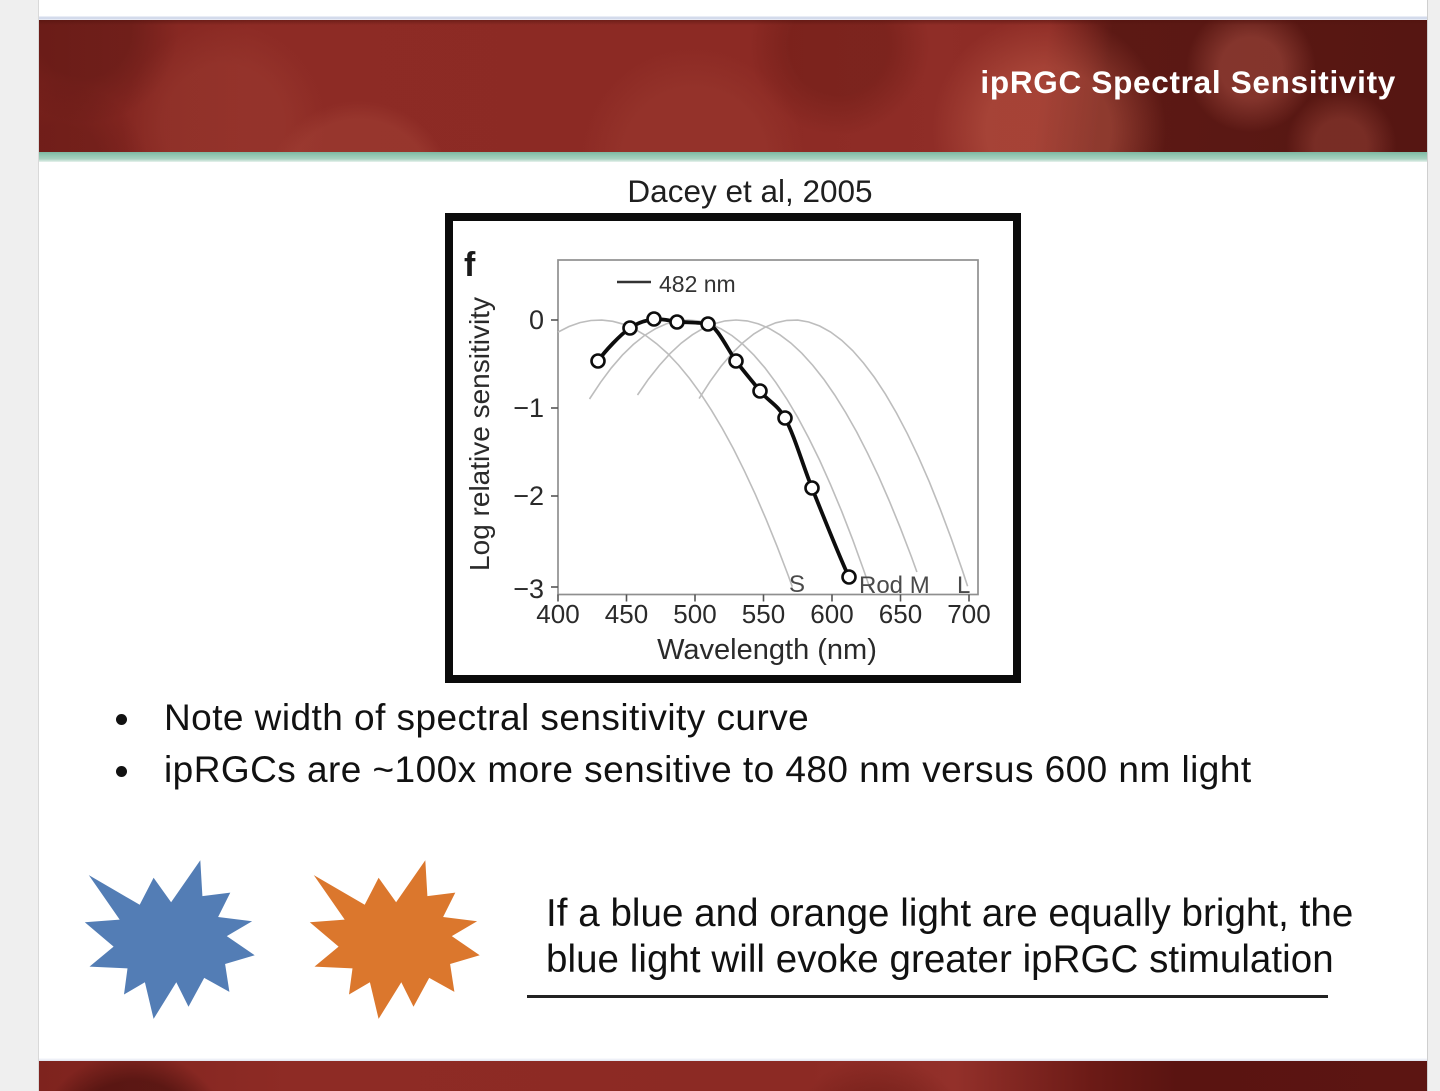 The height and width of the screenshot is (1091, 1440). Describe the element at coordinates (528, 408) in the screenshot. I see `svg-text: −1` at that location.